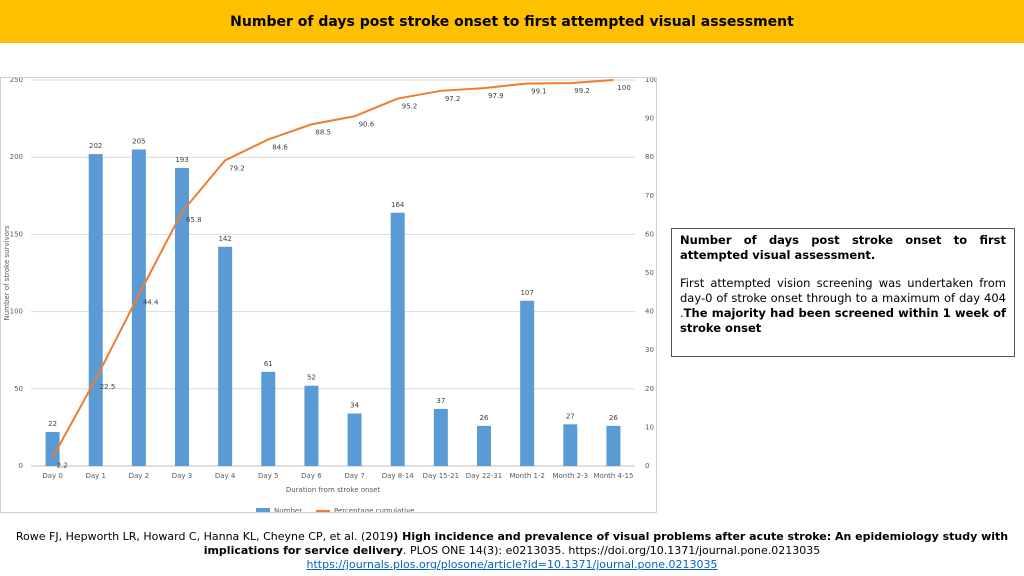 The image size is (1024, 576). What do you see at coordinates (649, 389) in the screenshot?
I see `y2-tick-label: 20` at bounding box center [649, 389].